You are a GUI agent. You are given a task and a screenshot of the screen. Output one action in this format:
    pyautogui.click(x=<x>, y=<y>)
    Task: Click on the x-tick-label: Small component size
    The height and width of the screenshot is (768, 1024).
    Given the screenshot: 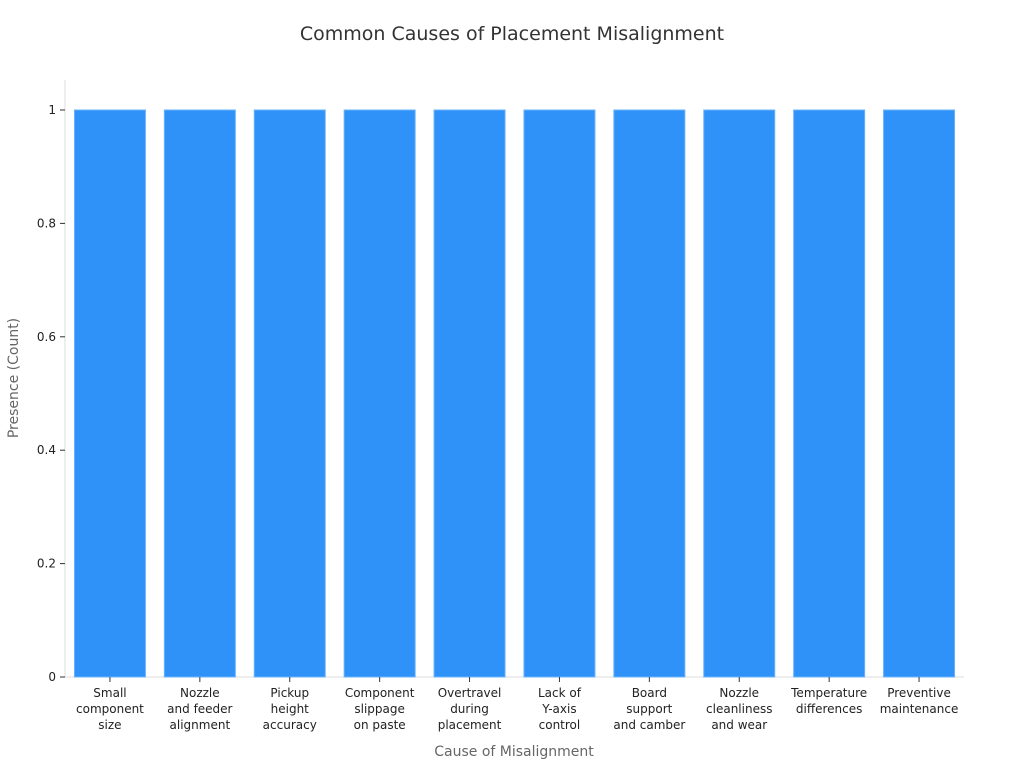 What is the action you would take?
    pyautogui.click(x=110, y=709)
    